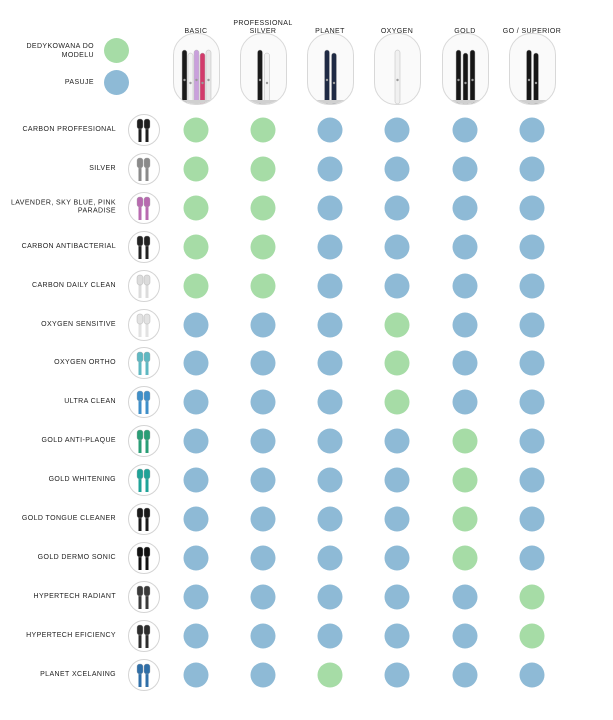 The width and height of the screenshot is (613, 720). What do you see at coordinates (76, 557) in the screenshot?
I see `row-label: GOLD DERMO SONIC` at bounding box center [76, 557].